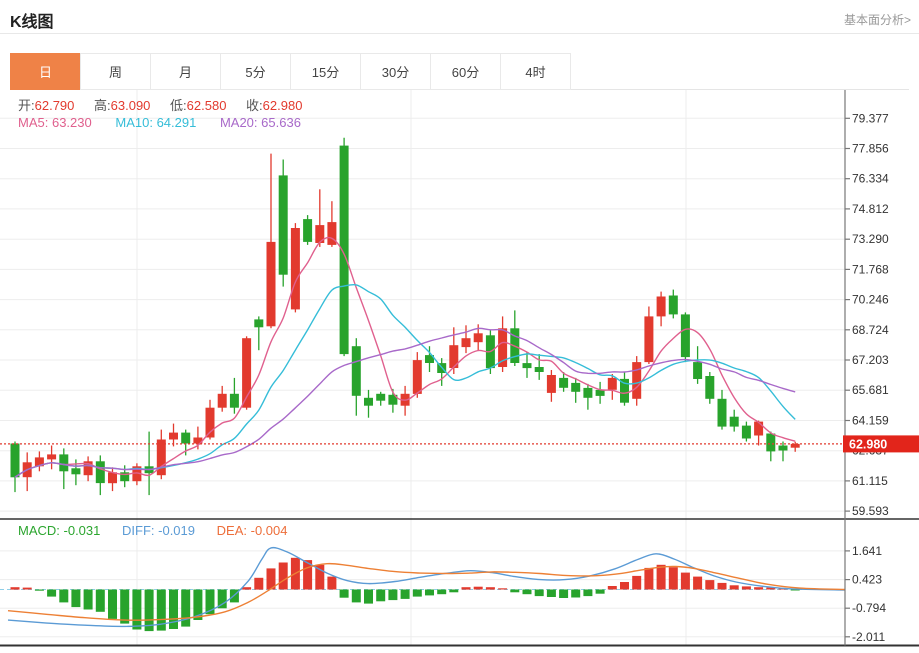  I want to click on svg-text: 74.812, so click(870, 209).